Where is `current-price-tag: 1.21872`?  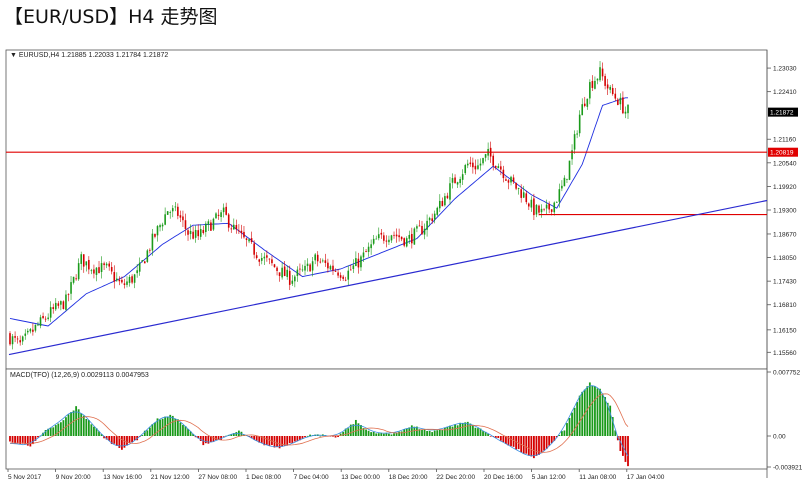
current-price-tag: 1.21872 is located at coordinates (783, 112).